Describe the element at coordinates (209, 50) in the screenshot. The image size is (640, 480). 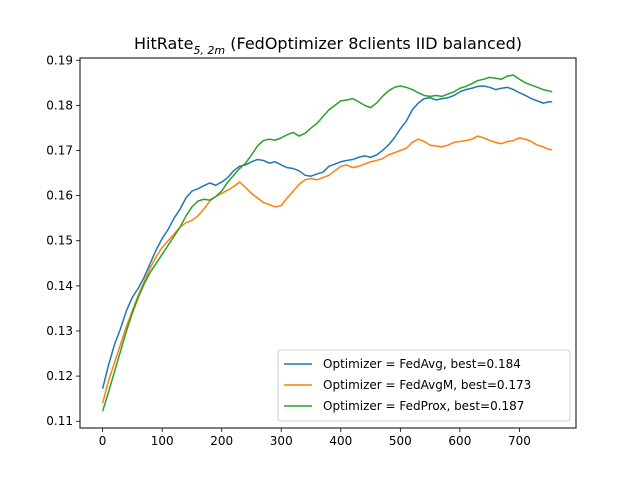
I see `chart-title-subscript: 5, 2m` at that location.